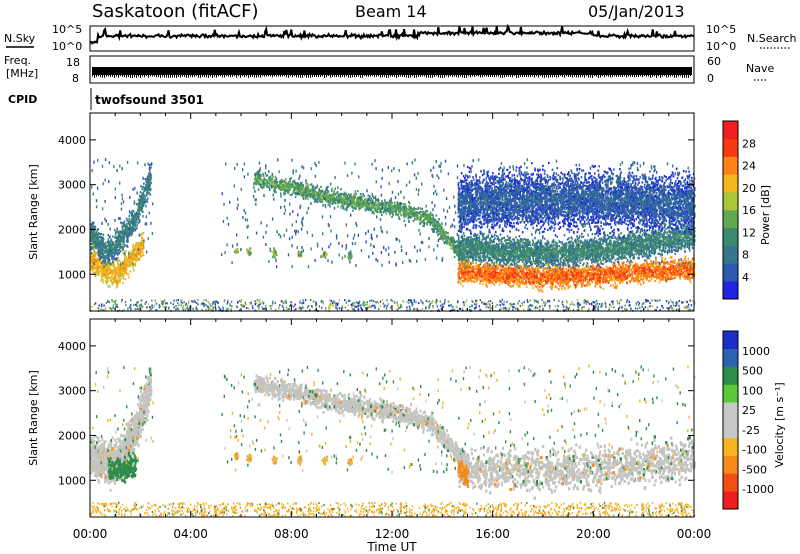 The width and height of the screenshot is (800, 554). I want to click on beam-title: Beam 14, so click(391, 11).